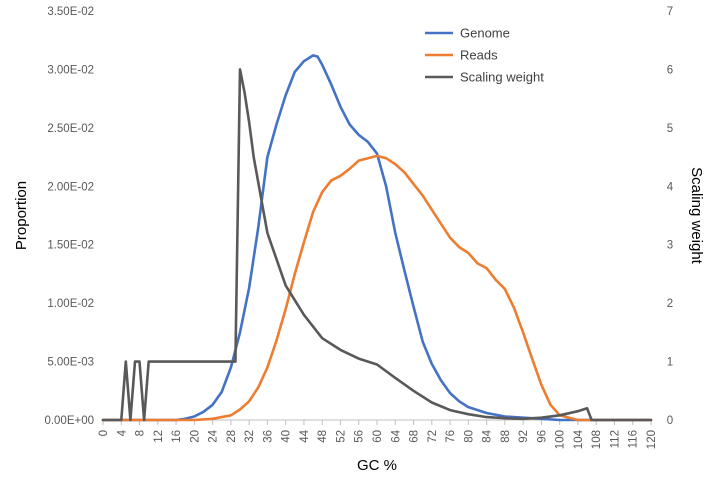 The height and width of the screenshot is (483, 712). I want to click on legend: Genome Reads Scaling weight, so click(484, 55).